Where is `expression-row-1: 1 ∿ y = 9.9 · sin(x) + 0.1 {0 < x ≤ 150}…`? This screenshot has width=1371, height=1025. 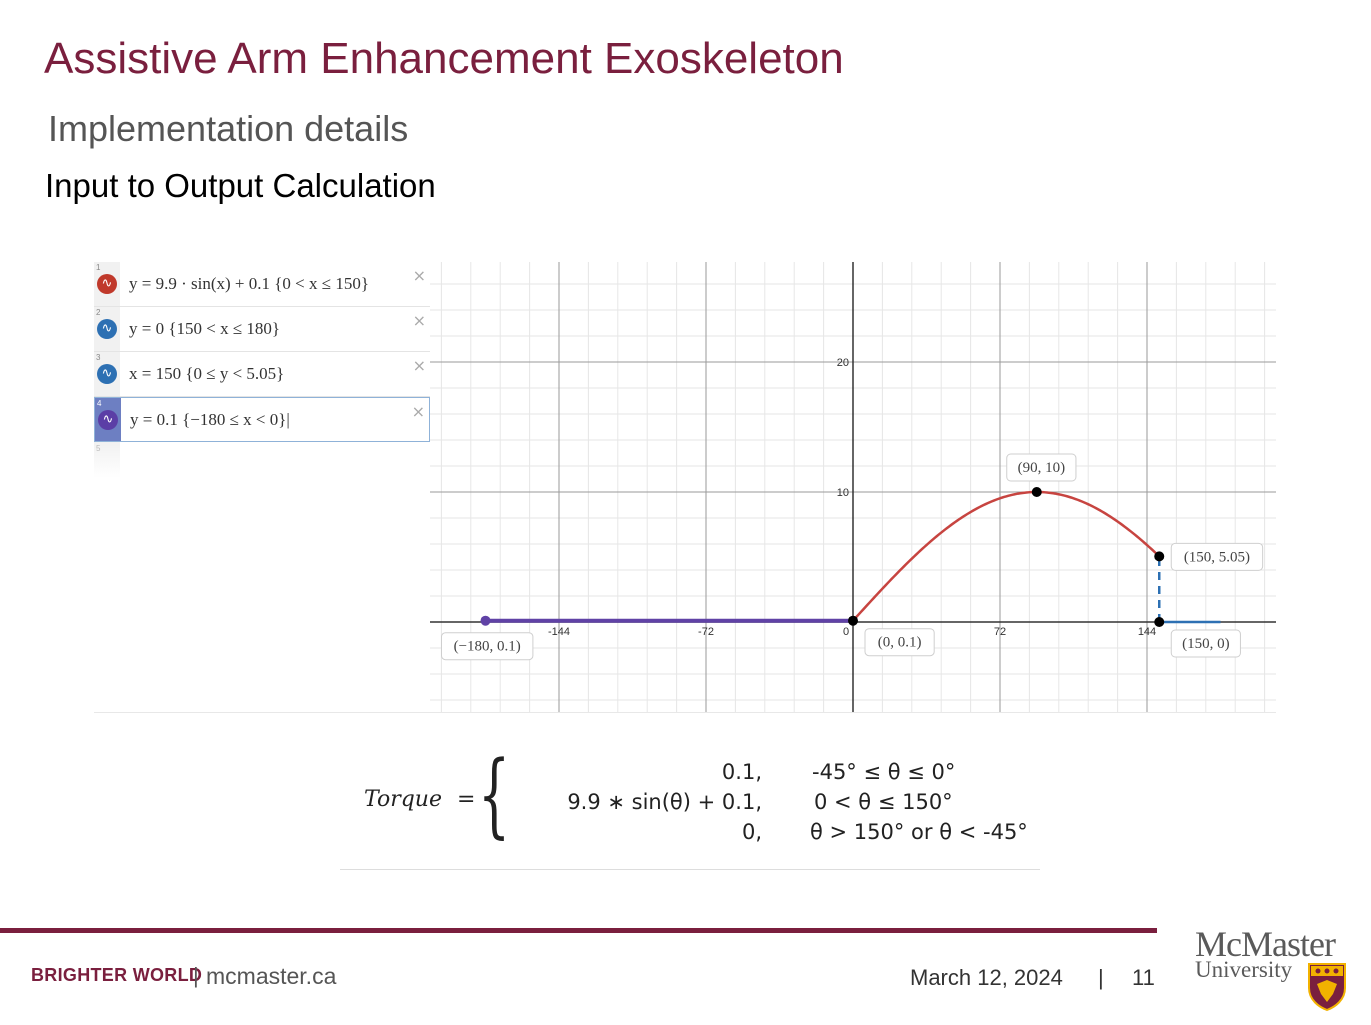
expression-row-1: 1 ∿ y = 9.9 · sin(x) + 0.1 {0 < x ≤ 150}… is located at coordinates (262, 284).